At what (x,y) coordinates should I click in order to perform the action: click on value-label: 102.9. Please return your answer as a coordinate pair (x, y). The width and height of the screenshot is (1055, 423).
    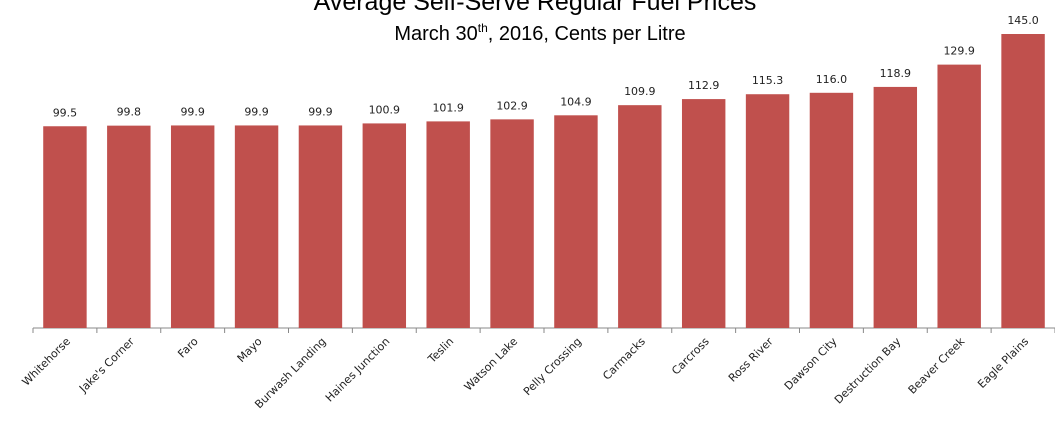
    Looking at the image, I should click on (512, 105).